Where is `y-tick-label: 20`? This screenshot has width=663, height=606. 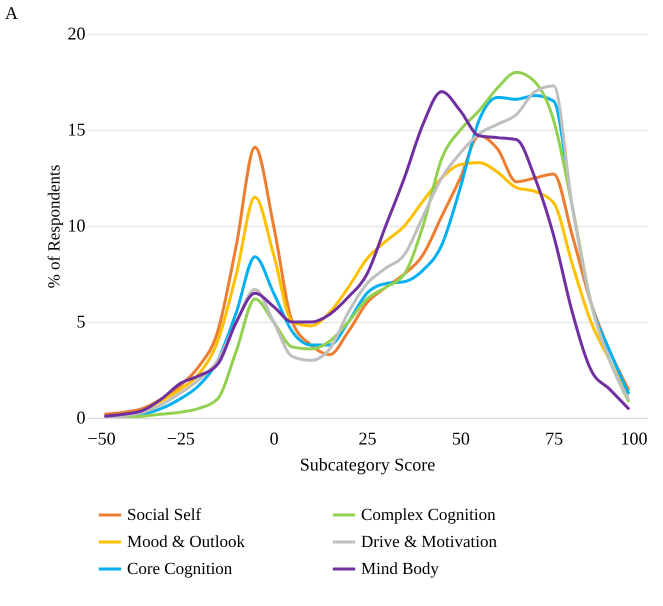 y-tick-label: 20 is located at coordinates (77, 34).